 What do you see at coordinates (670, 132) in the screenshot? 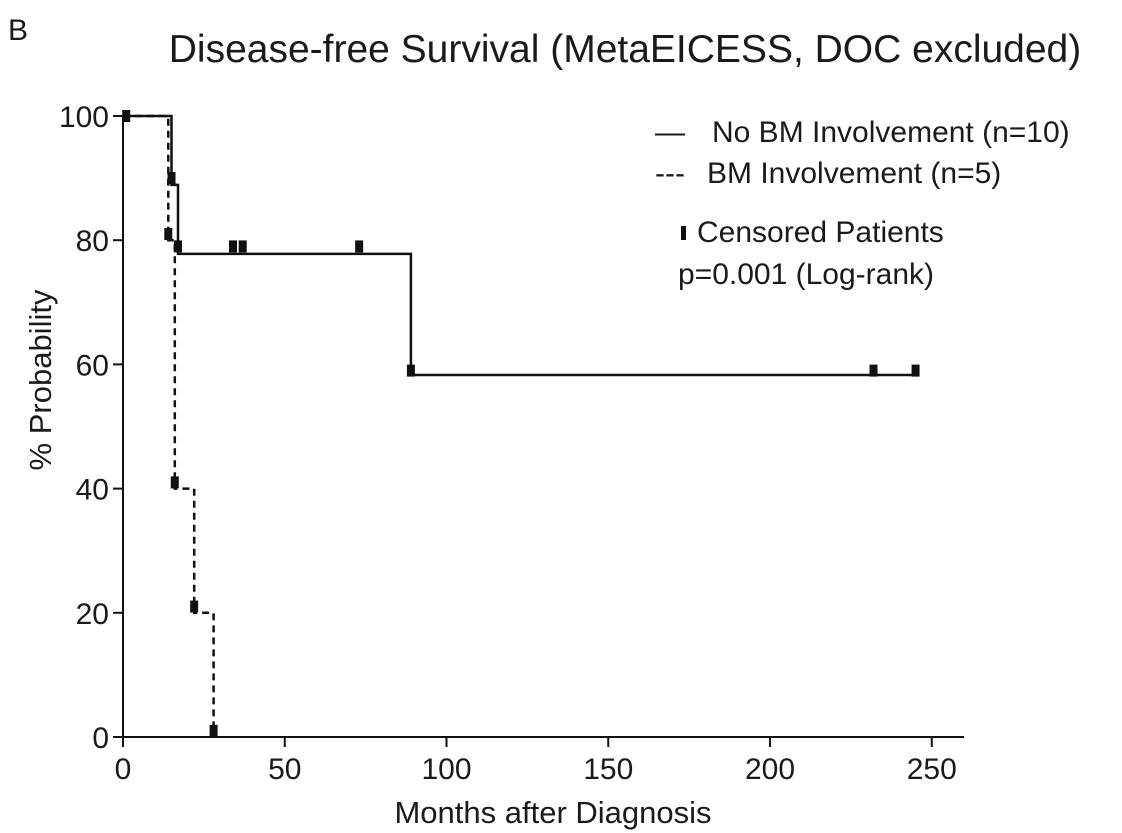
I see `legend-symbol-no-bm: —` at bounding box center [670, 132].